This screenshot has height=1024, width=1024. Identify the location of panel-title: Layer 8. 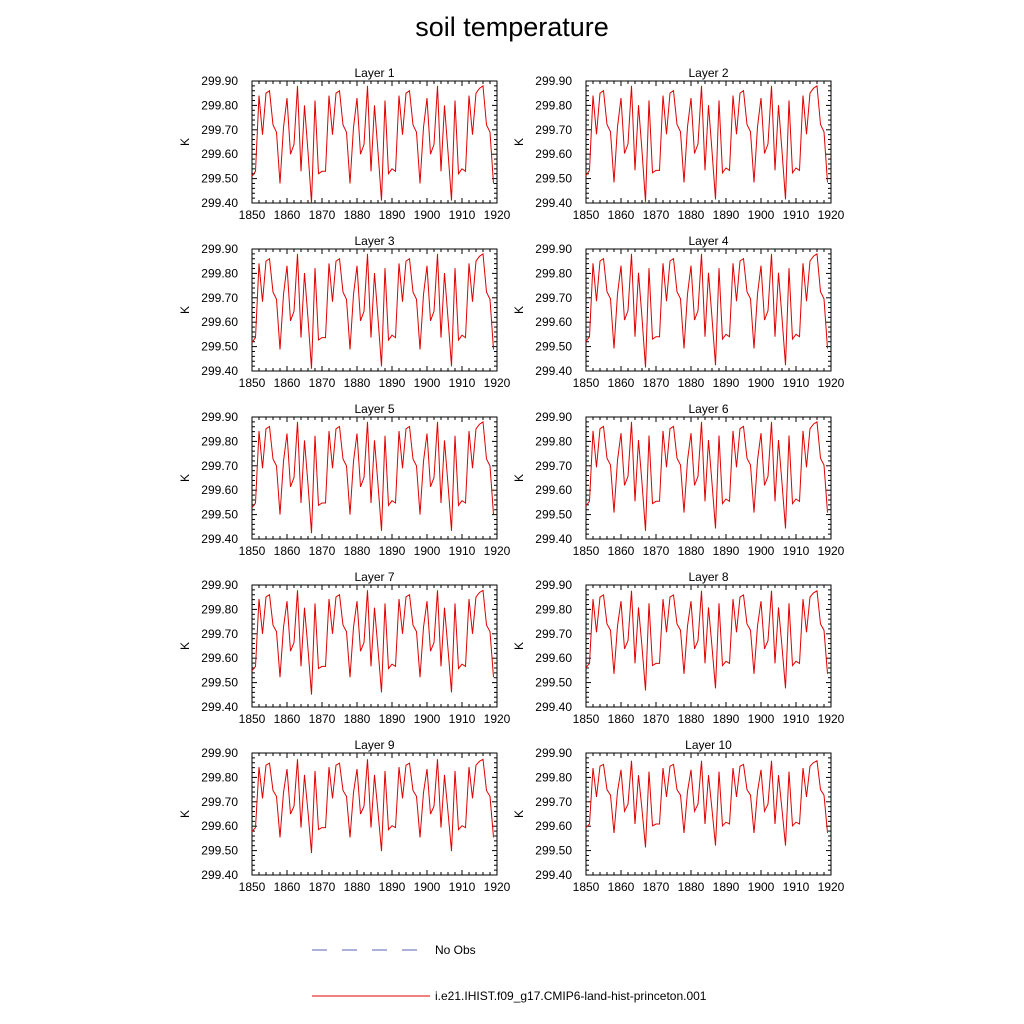
(708, 577).